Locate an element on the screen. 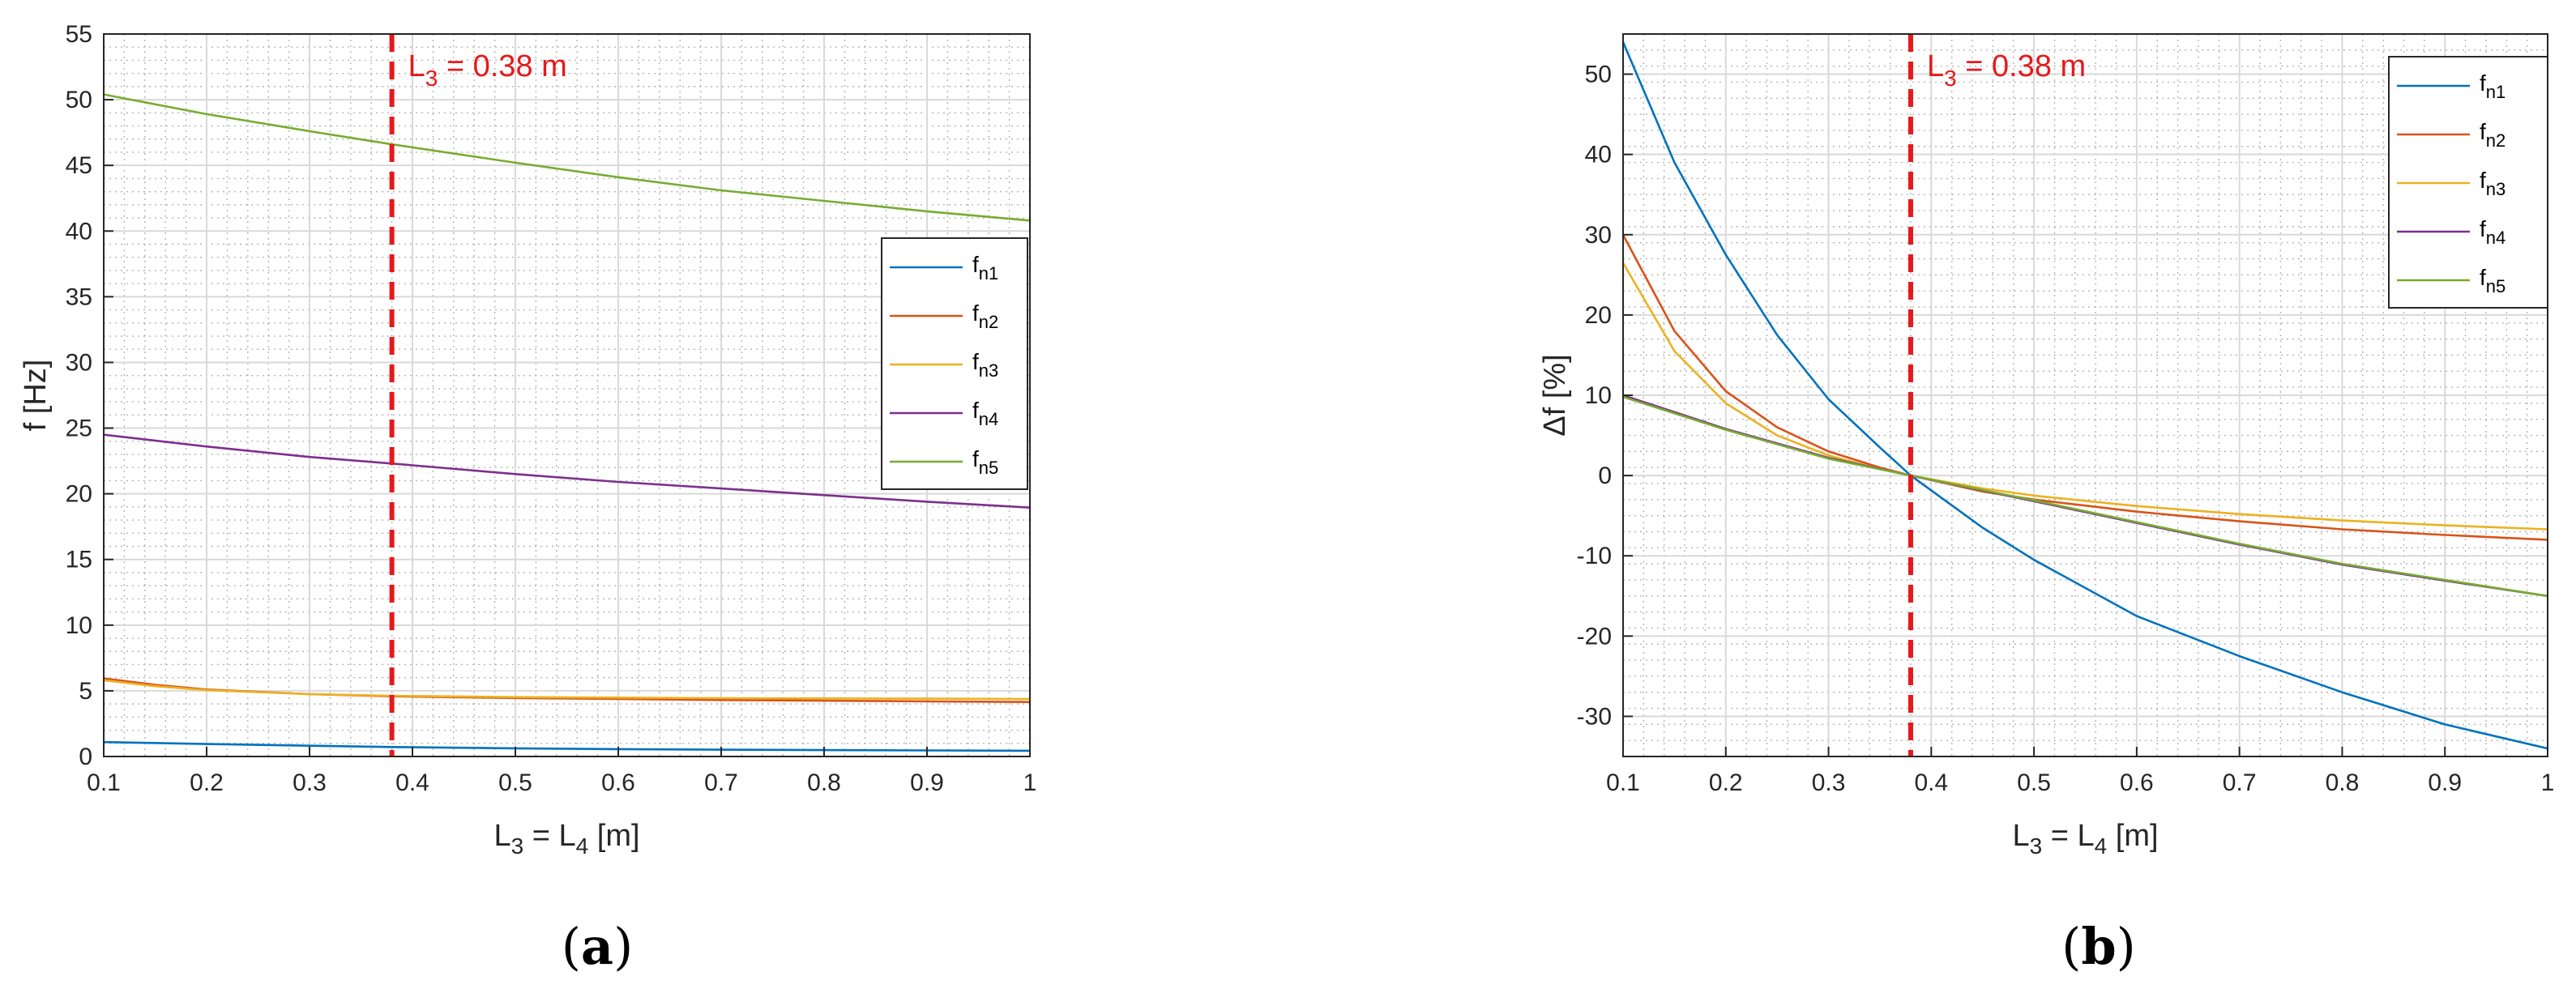  y-axis-title: f [Hz] is located at coordinates (36, 396).